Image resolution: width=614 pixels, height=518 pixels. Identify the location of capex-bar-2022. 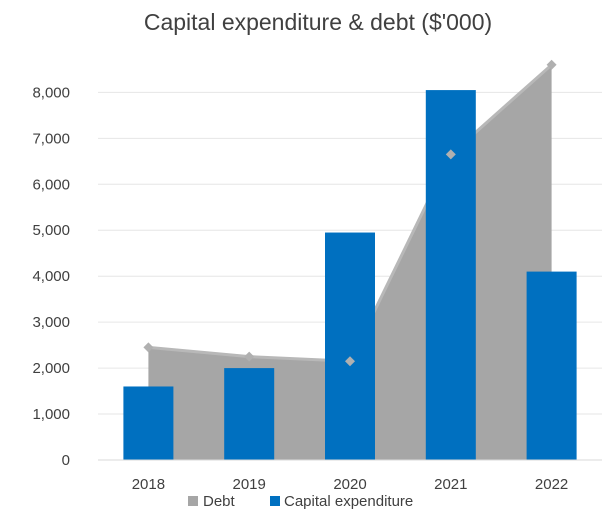
(551, 365).